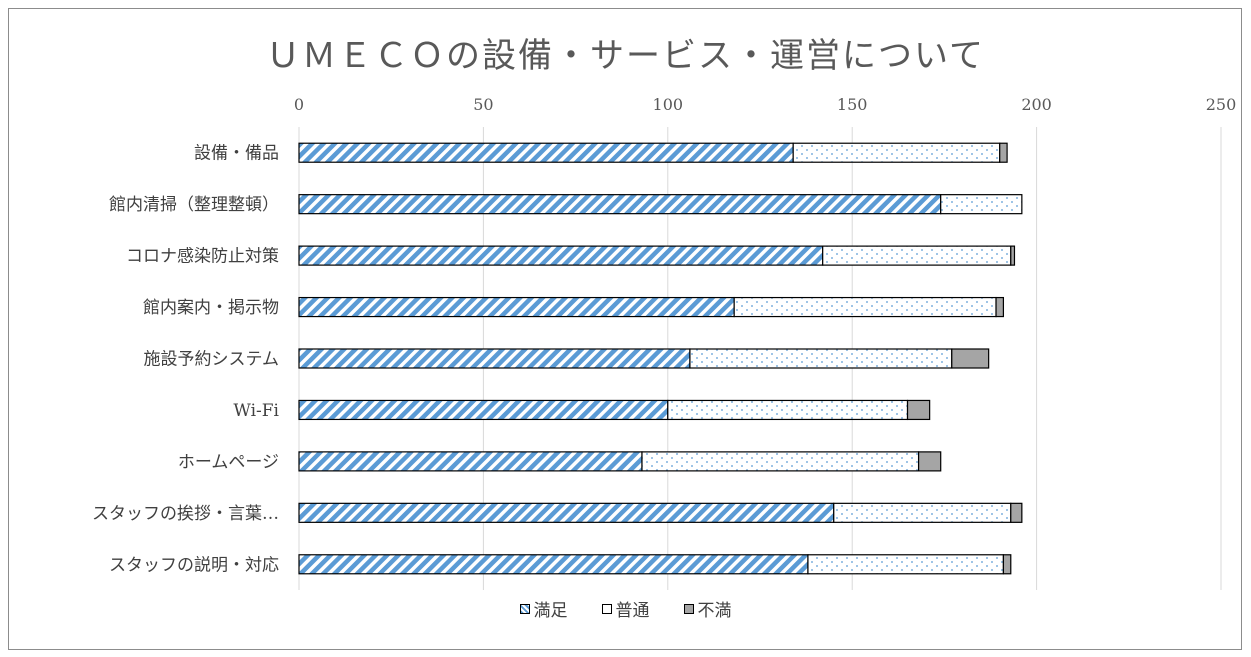 The height and width of the screenshot is (657, 1251). I want to click on legend-swatch-satisfied, so click(524, 608).